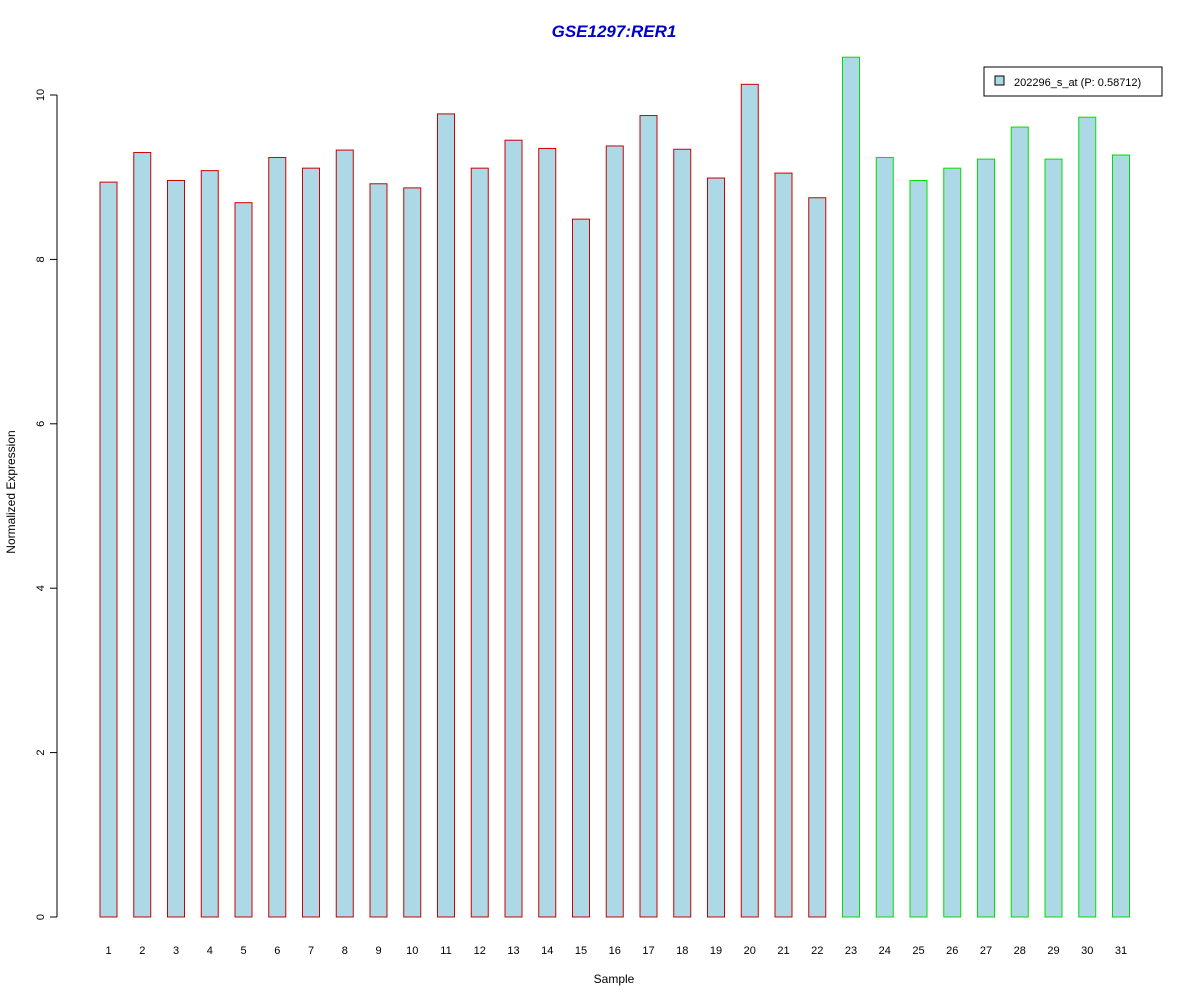  What do you see at coordinates (885, 951) in the screenshot?
I see `x-tick-label: 24` at bounding box center [885, 951].